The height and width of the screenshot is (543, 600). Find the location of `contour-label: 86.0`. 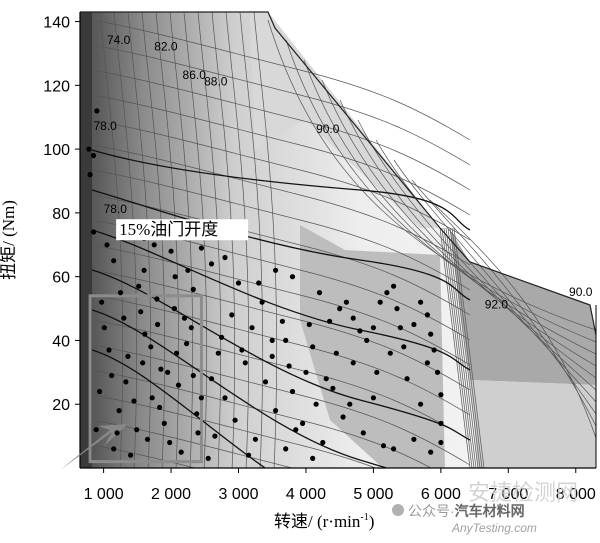

contour-label: 86.0 is located at coordinates (195, 75).